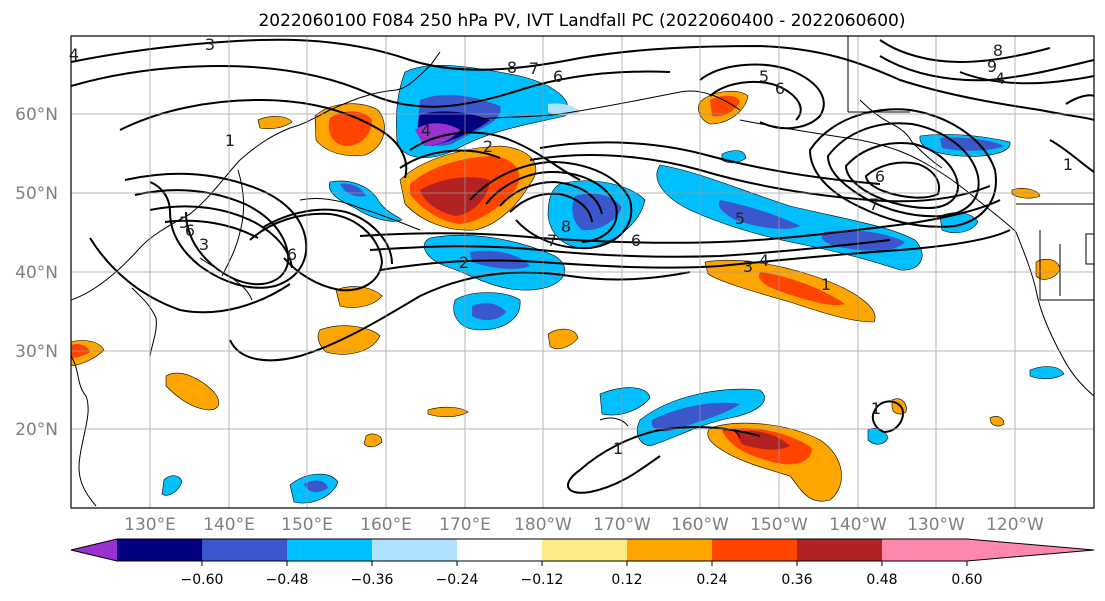 This screenshot has height=601, width=1105. What do you see at coordinates (858, 525) in the screenshot?
I see `lon-label: 140°W` at bounding box center [858, 525].